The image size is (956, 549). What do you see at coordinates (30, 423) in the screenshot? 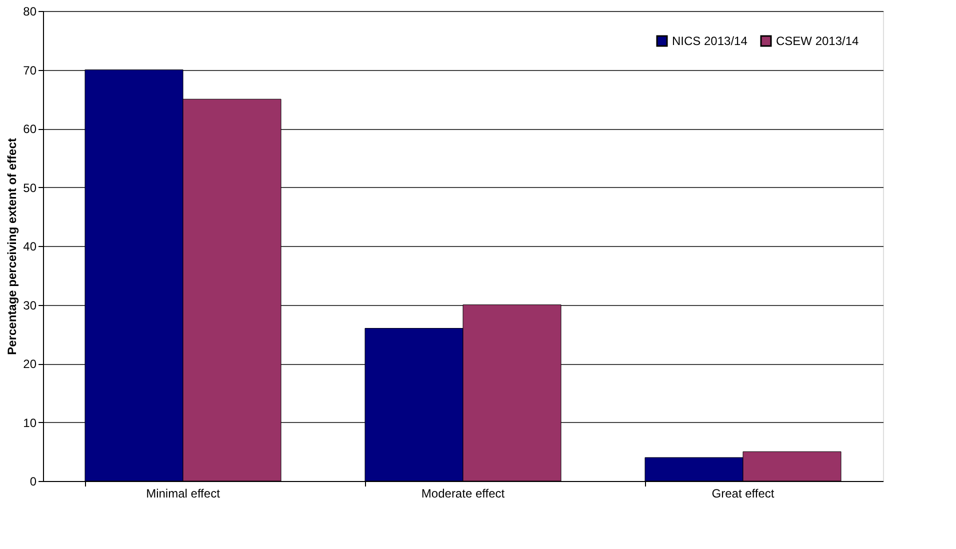
I see `y-tick-label: 10` at bounding box center [30, 423].